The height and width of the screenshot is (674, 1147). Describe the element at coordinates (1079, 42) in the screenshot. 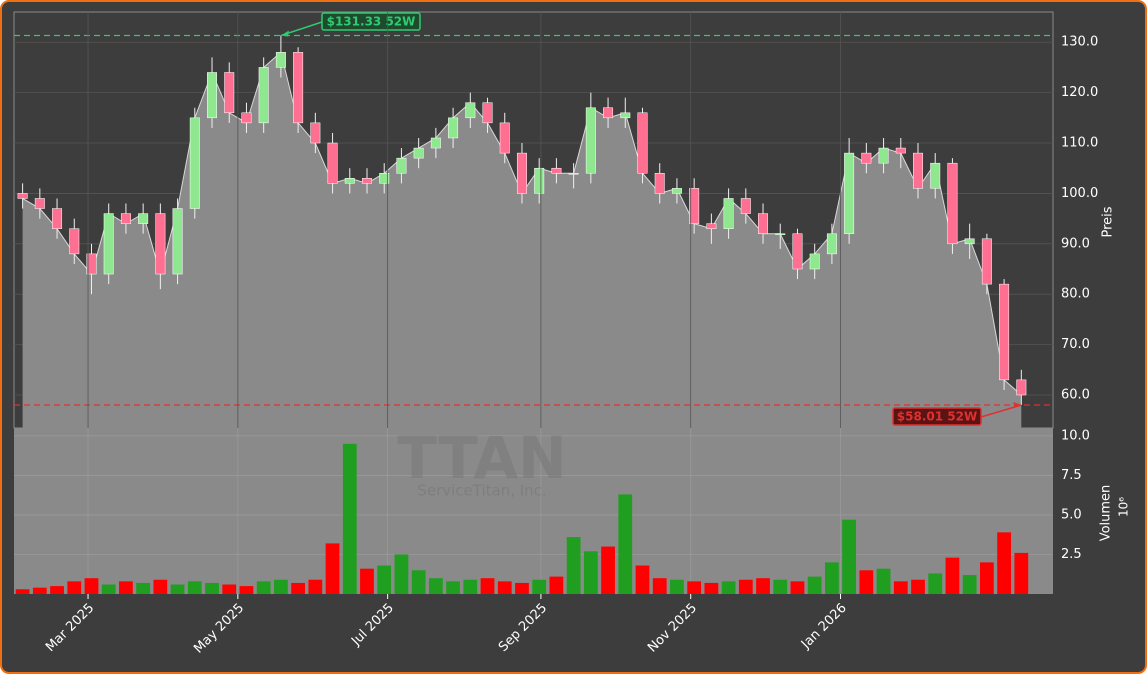

I see `y-tick-label: 130.0` at that location.